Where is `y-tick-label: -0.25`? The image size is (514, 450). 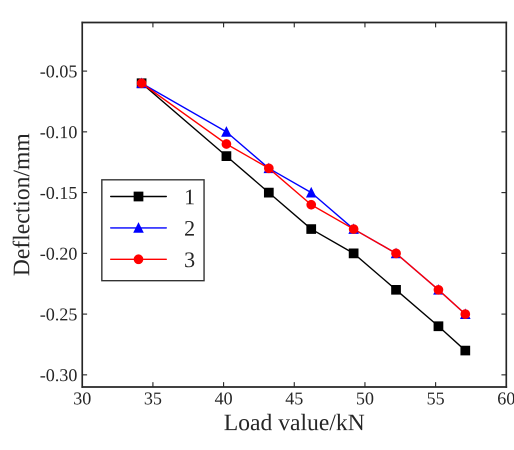 y-tick-label: -0.25 is located at coordinates (58, 314).